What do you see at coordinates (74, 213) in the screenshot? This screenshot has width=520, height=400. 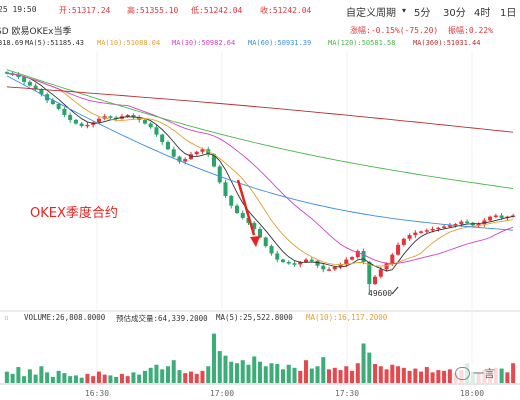 I see `contract-annotation: OKEX季度合约` at bounding box center [74, 213].